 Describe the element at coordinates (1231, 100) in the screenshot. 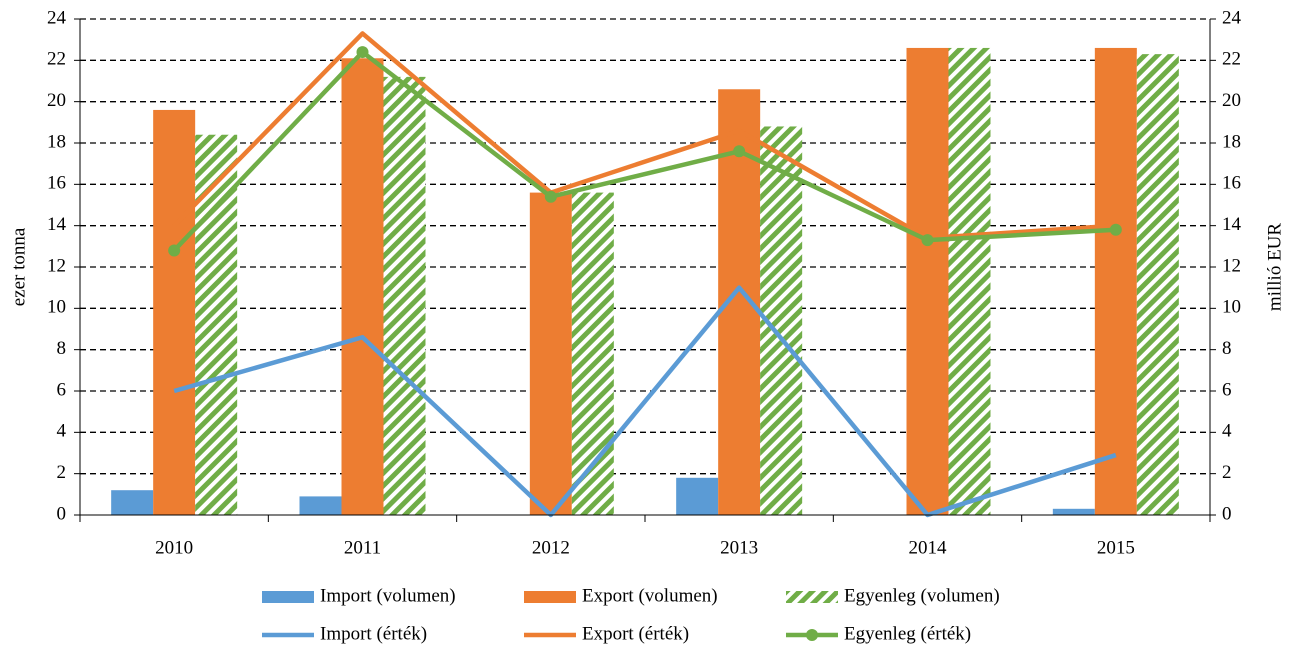

I see `y2-tick-label: 20` at that location.